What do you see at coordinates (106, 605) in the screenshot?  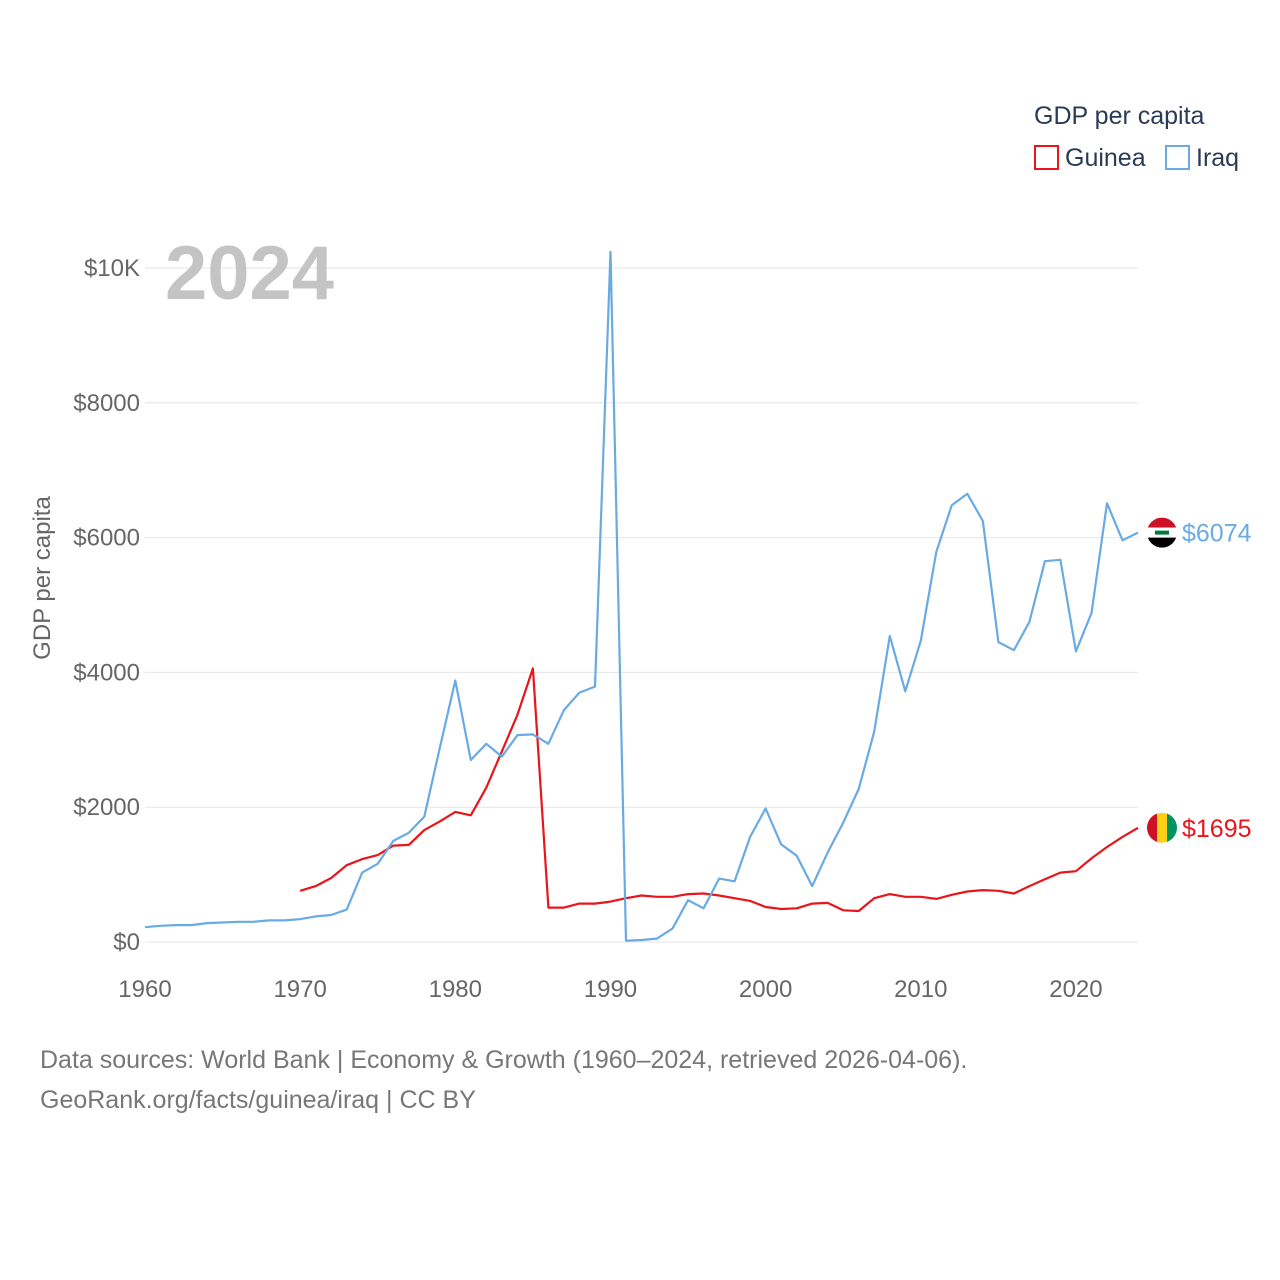 I see `y-axis-ticks: $0 $2000 $4000 $6000 $8000 $10K` at bounding box center [106, 605].